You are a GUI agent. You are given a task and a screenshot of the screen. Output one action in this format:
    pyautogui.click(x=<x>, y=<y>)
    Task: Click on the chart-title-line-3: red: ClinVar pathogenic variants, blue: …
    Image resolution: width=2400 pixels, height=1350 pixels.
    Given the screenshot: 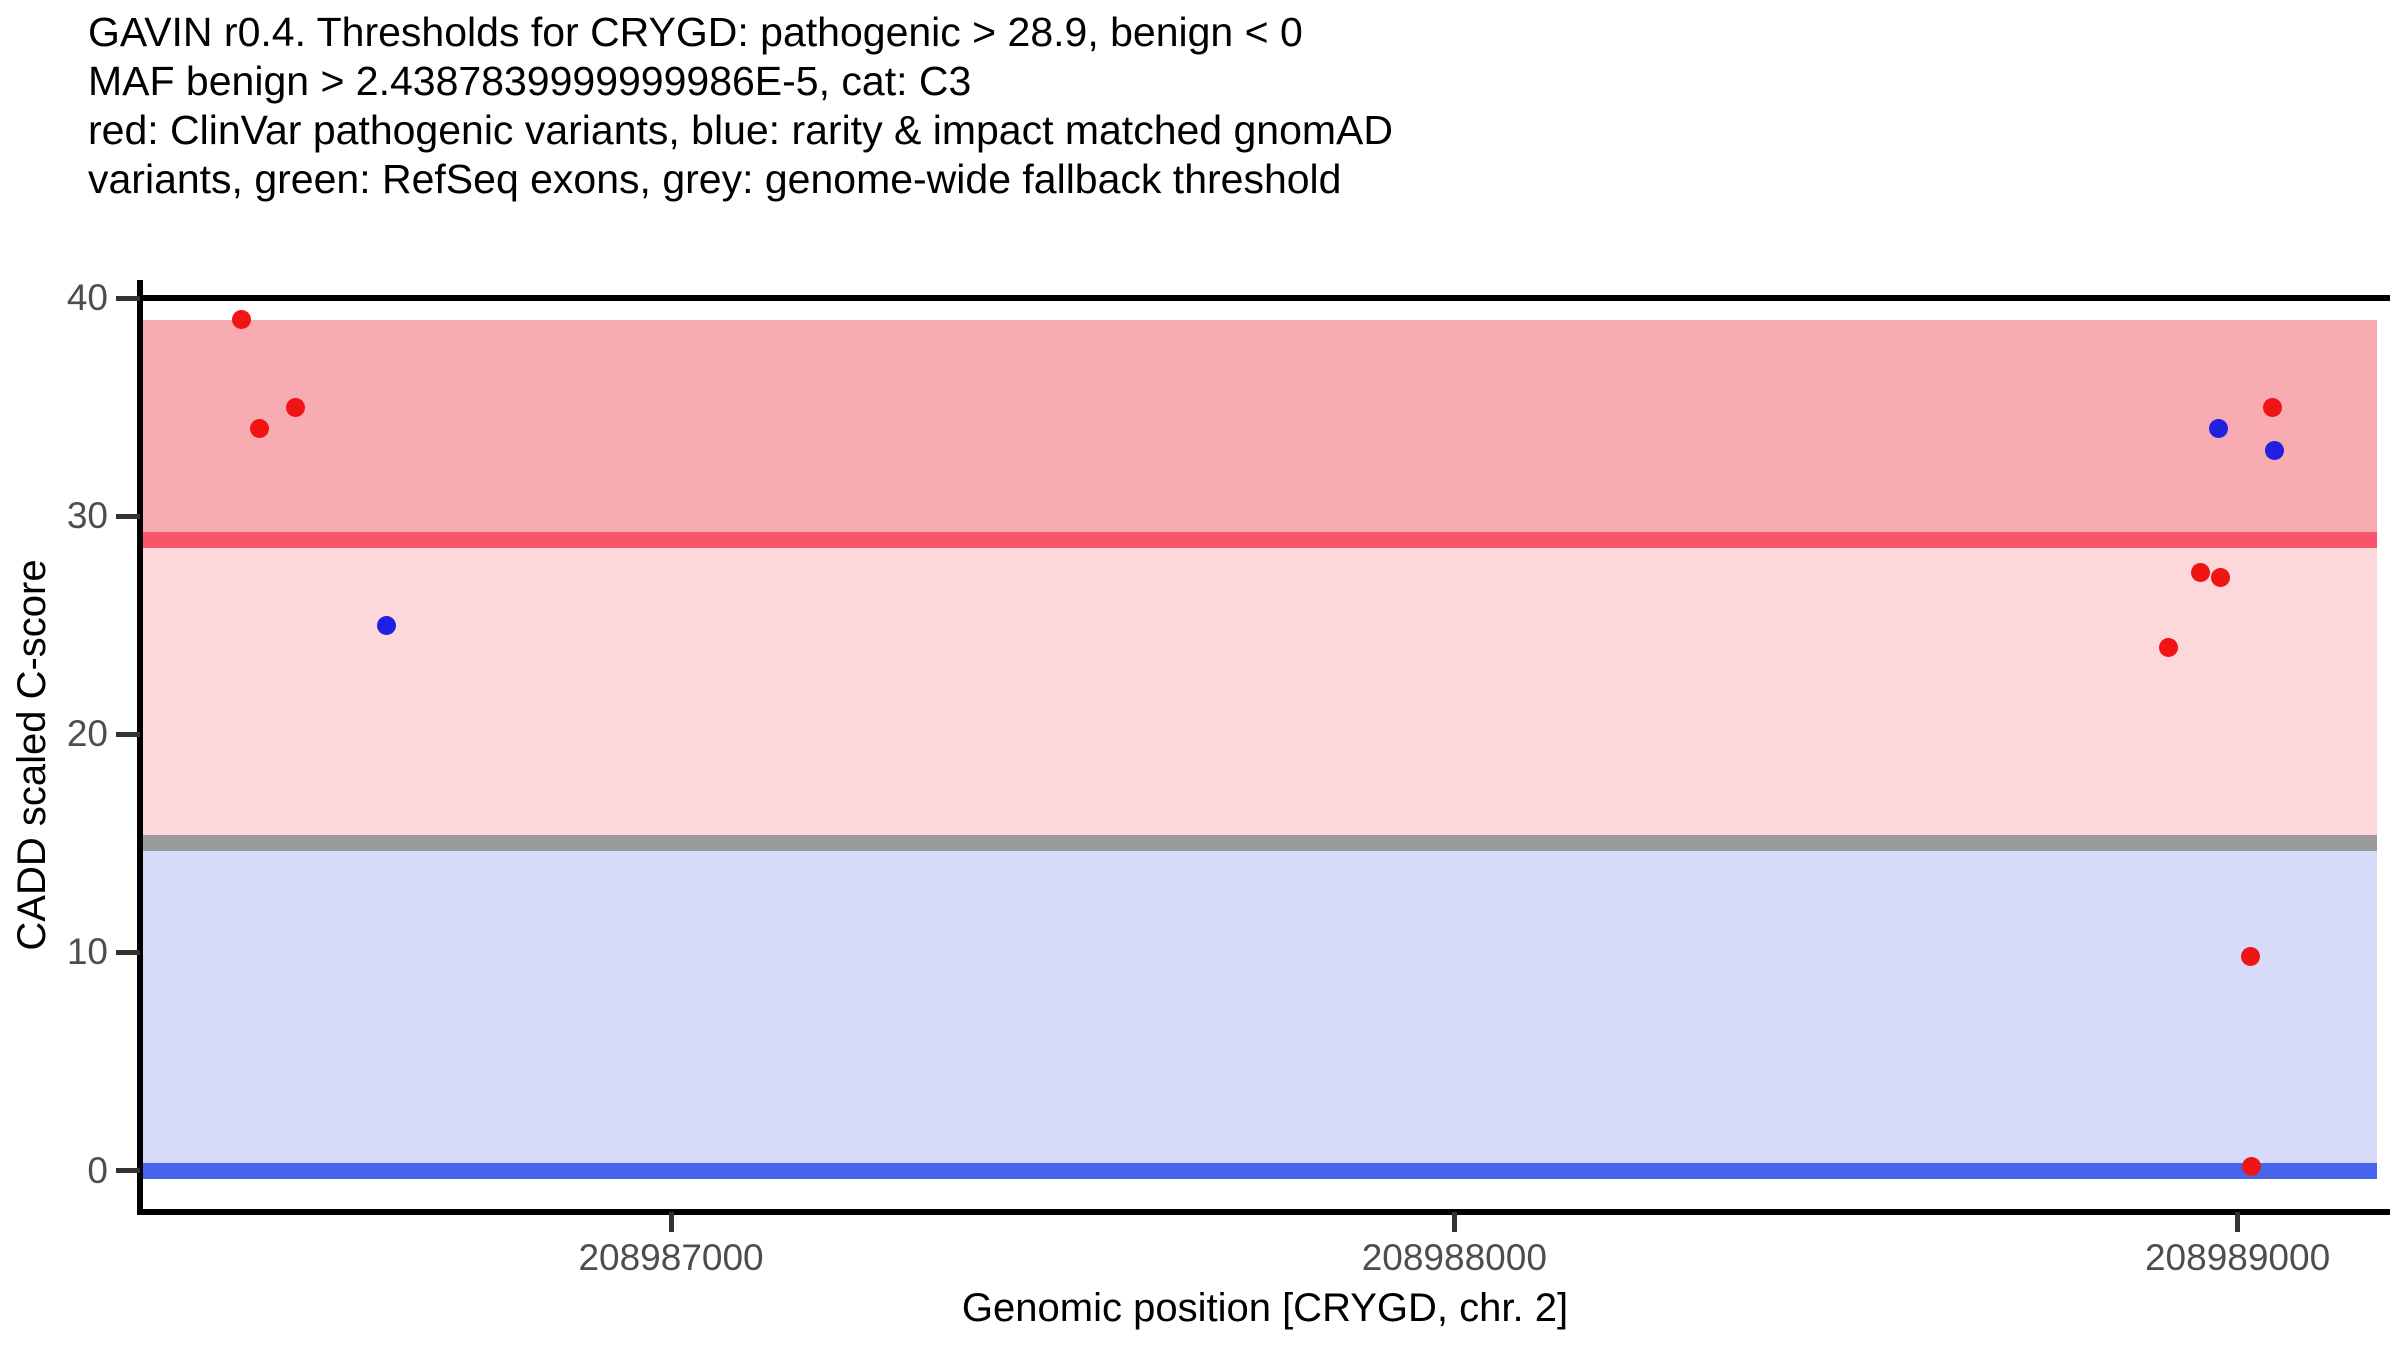 What is the action you would take?
    pyautogui.click(x=741, y=130)
    